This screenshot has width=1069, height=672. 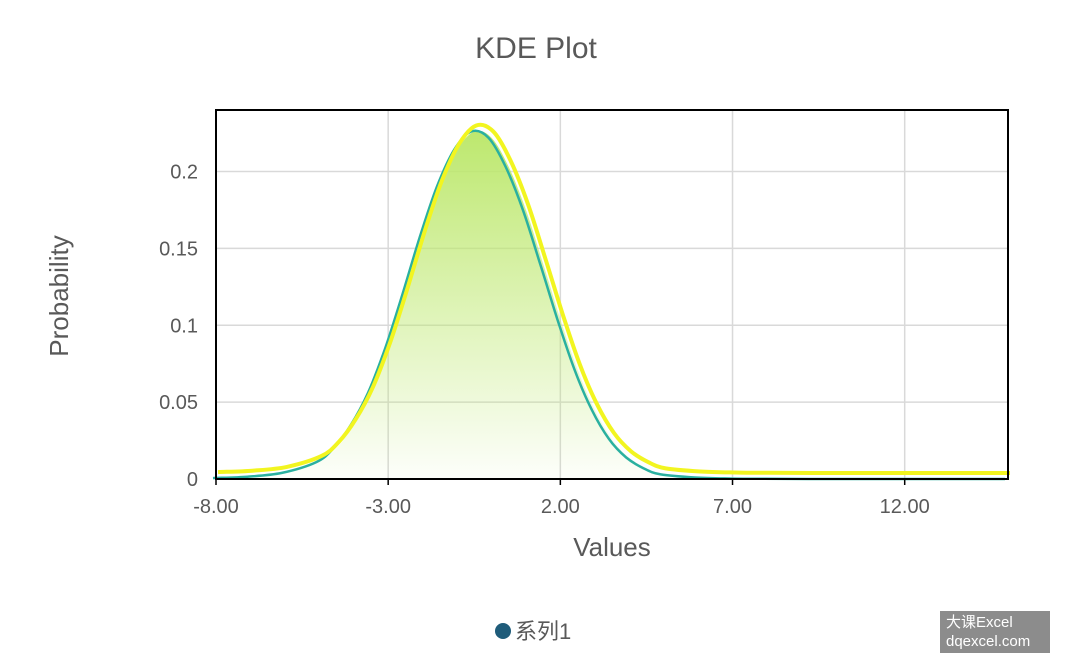 I want to click on x-axis-title: Values, so click(x=612, y=547).